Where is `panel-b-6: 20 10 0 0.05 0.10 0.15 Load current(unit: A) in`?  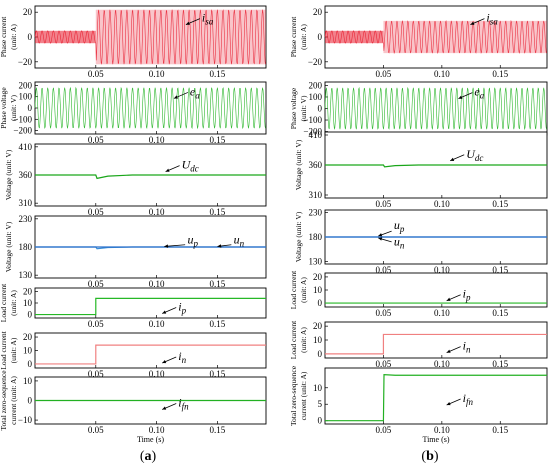 panel-b-6: 20 10 0 0.05 0.10 0.15 Load current(unit: A) in is located at coordinates (418, 344).